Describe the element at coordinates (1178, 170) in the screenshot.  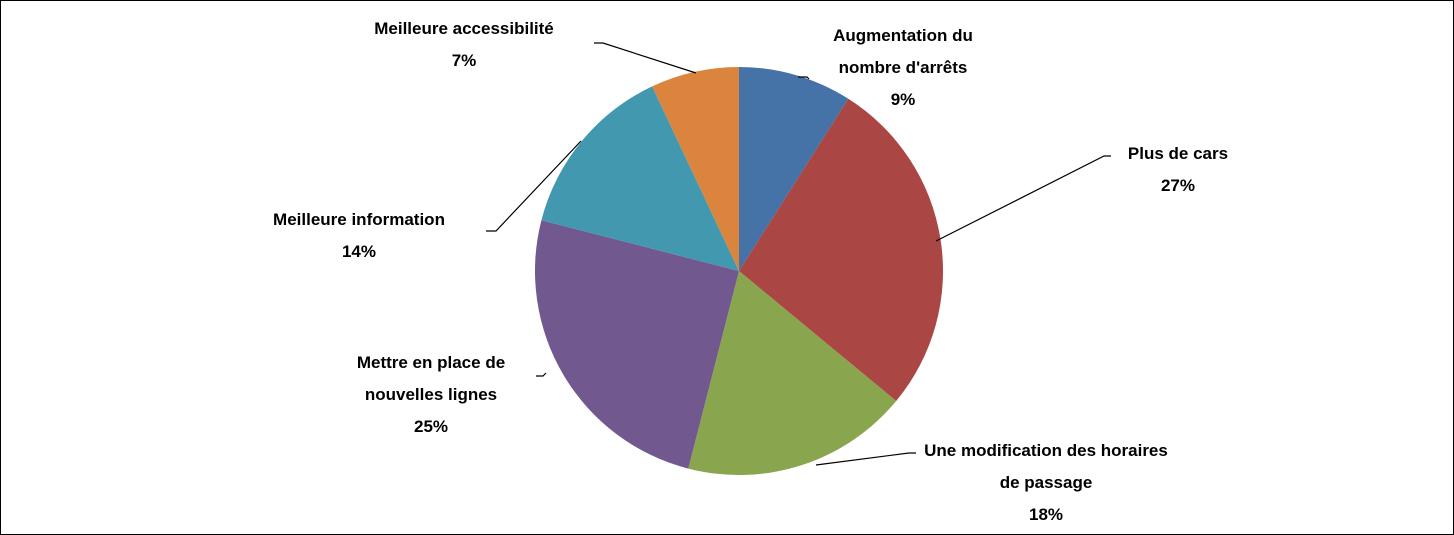
I see `slice-label: Plus de cars 27%` at that location.